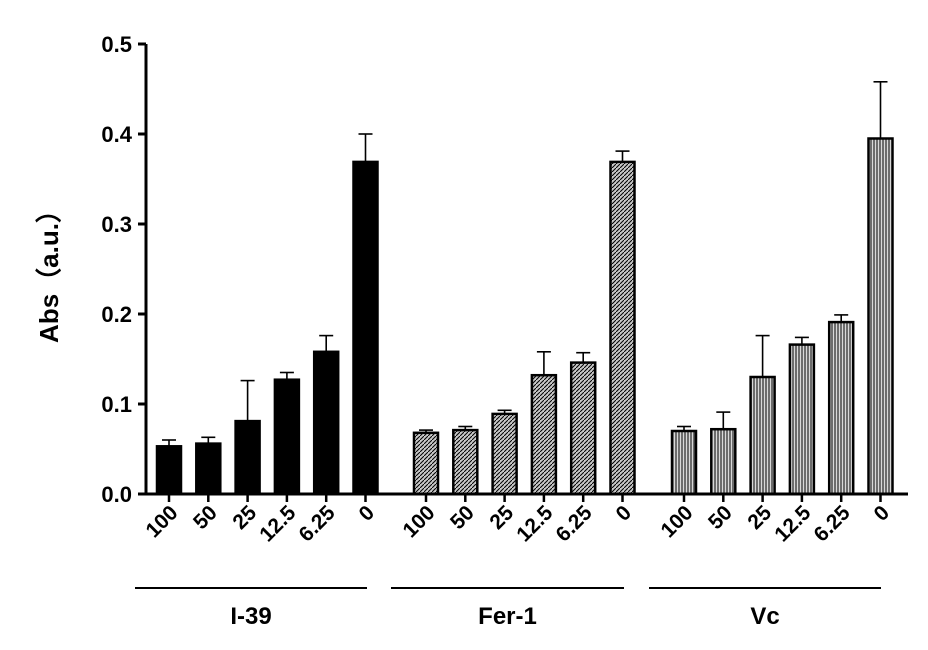 The image size is (928, 650). Describe the element at coordinates (116, 224) in the screenshot. I see `y-tick-label: 0.3` at that location.